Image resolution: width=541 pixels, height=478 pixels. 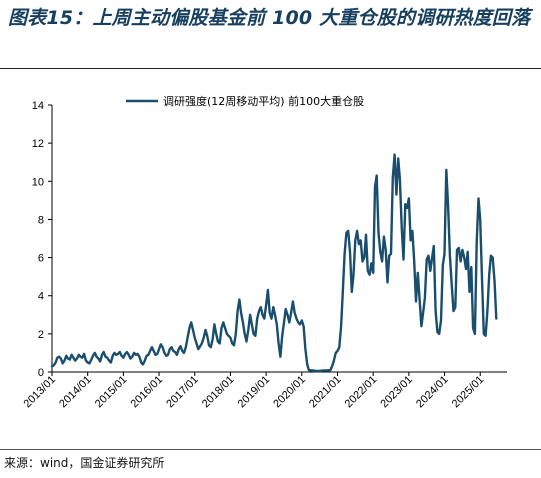 What do you see at coordinates (84, 463) in the screenshot?
I see `source-note: 来源：wind，国金证券研究所` at bounding box center [84, 463].